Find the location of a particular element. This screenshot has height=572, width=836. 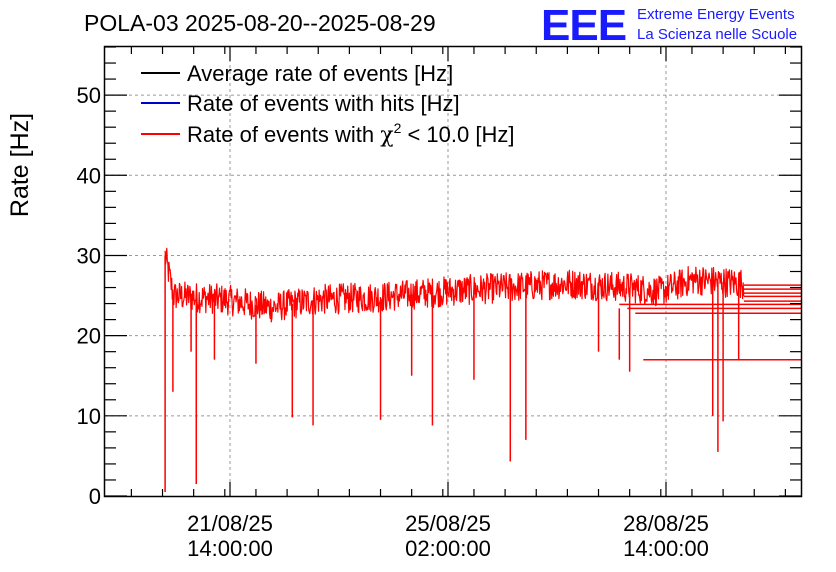

eee-logo-line2: La Scienza nelle Scuole is located at coordinates (717, 34).